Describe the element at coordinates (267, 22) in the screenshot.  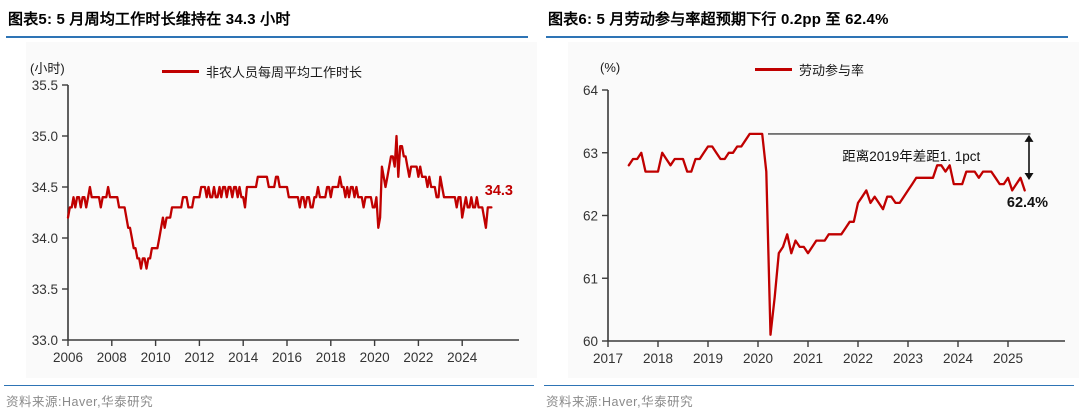
I see `figure5-title: 图表5: 5 月周均工作时长维持在 34.3 小时` at that location.